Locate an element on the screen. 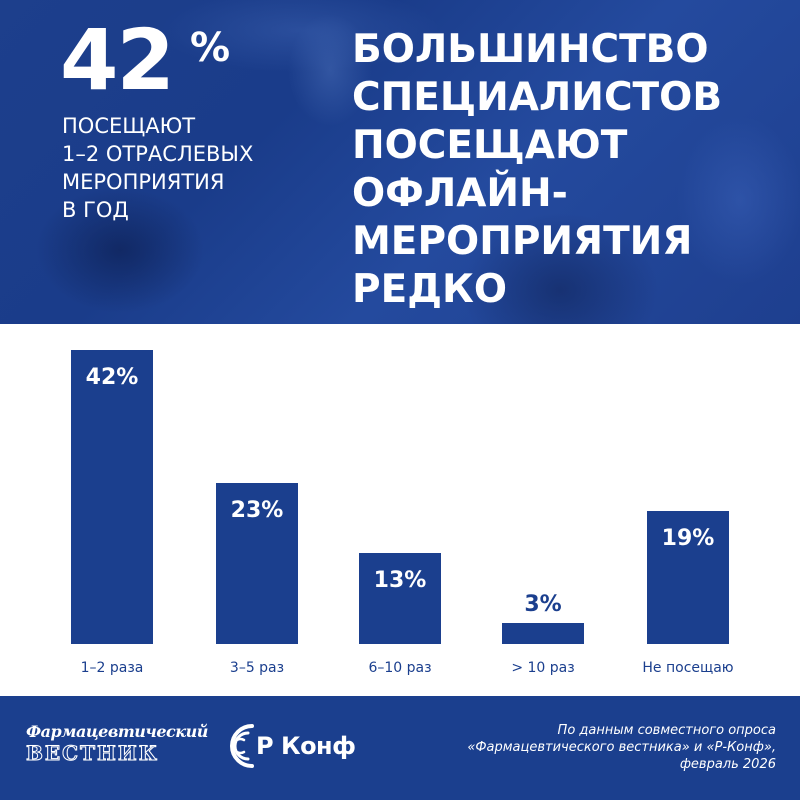 This screenshot has height=800, width=800. bar-value-label: 42% is located at coordinates (112, 377).